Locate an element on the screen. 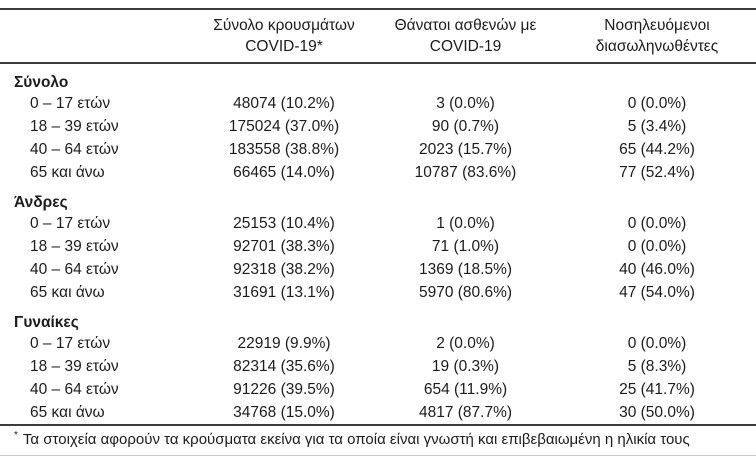  header-deaths-line2: COVID-19 is located at coordinates (465, 46).